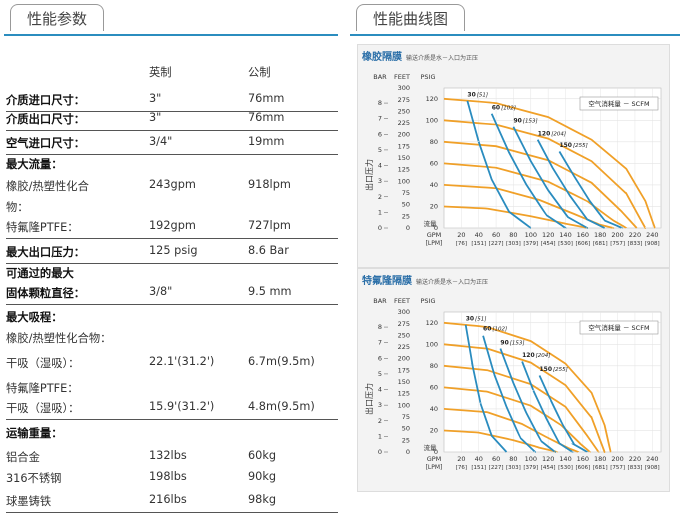 The width and height of the screenshot is (685, 513). I want to click on spec-row: 最大吸程：, so click(172, 318).